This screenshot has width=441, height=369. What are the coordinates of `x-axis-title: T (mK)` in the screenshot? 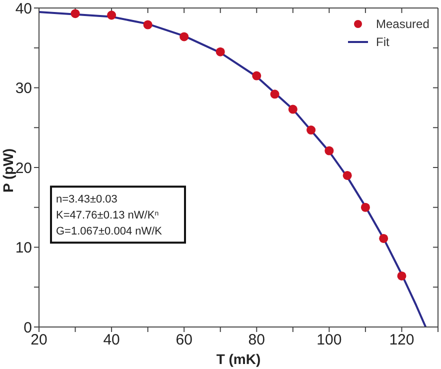 It's located at (238, 359).